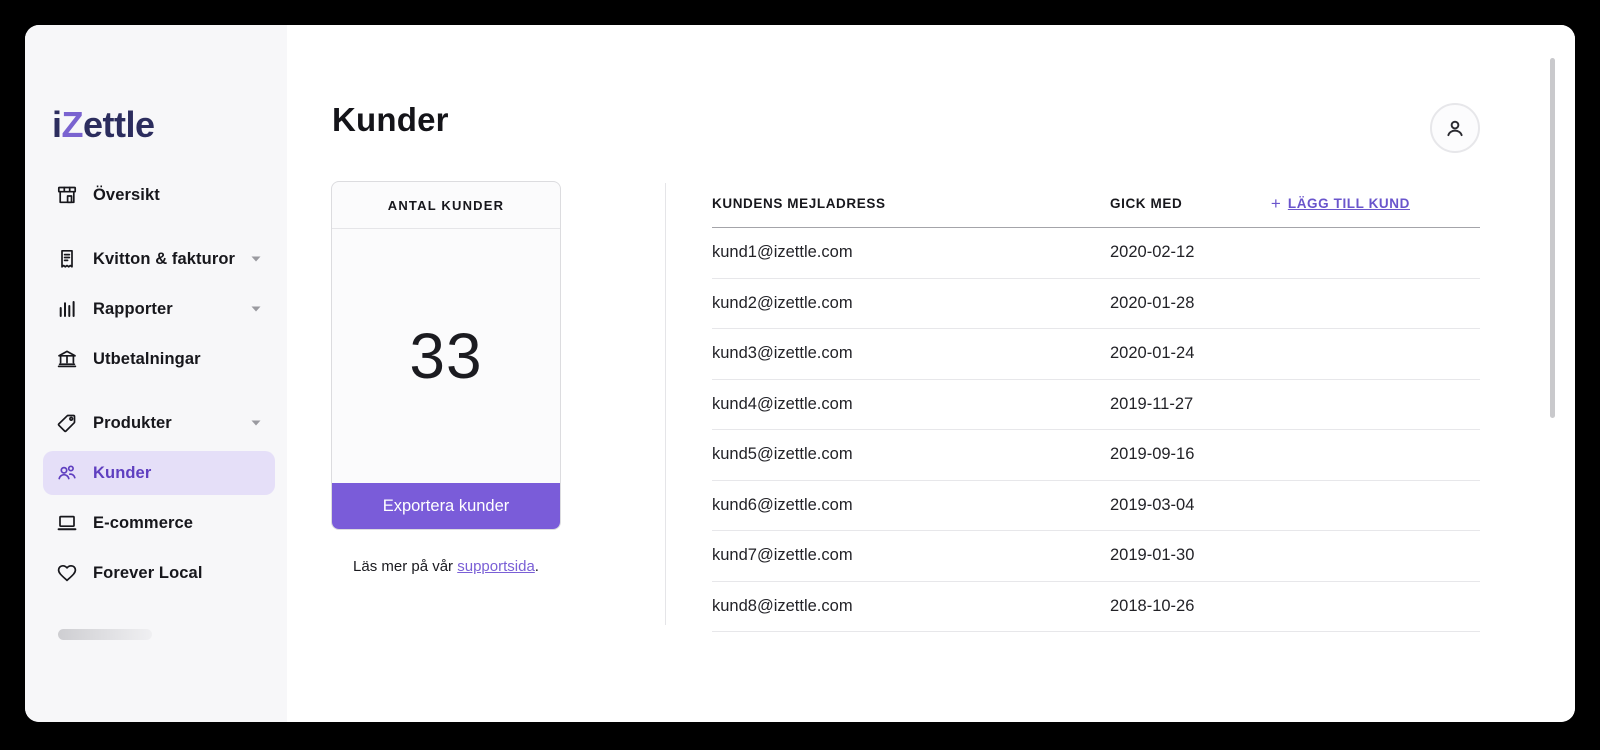 Image resolution: width=1600 pixels, height=750 pixels. What do you see at coordinates (67, 359) in the screenshot?
I see `bank-icon` at bounding box center [67, 359].